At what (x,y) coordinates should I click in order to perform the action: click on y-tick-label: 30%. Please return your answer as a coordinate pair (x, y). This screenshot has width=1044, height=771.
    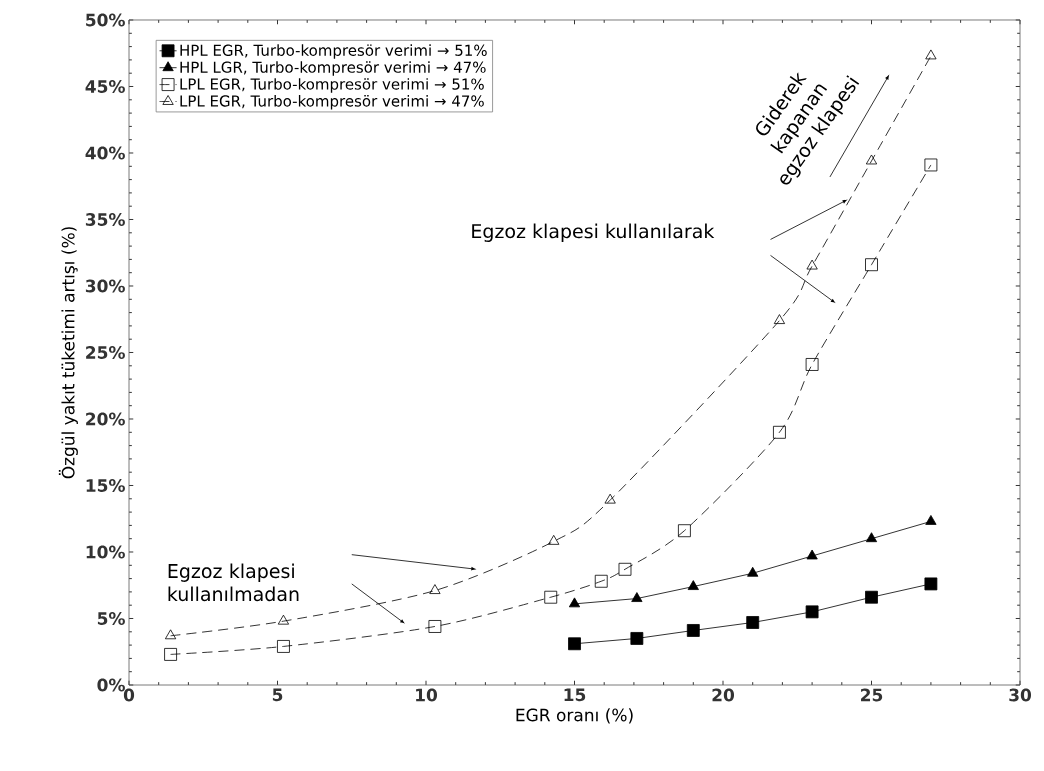
    Looking at the image, I should click on (105, 286).